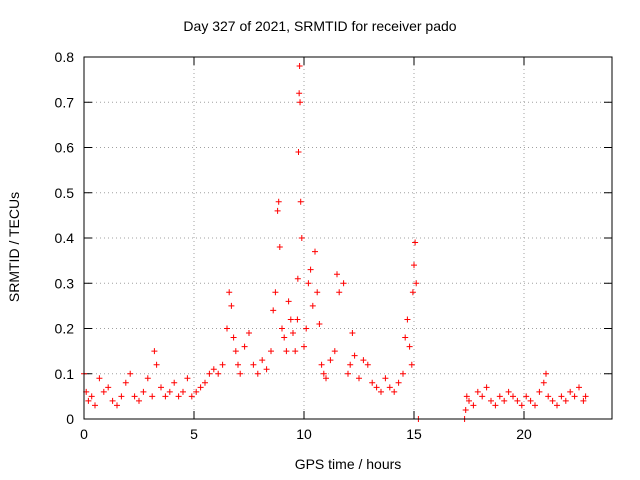 Image resolution: width=640 pixels, height=480 pixels. I want to click on y-tick-label: 0.7, so click(65, 102).